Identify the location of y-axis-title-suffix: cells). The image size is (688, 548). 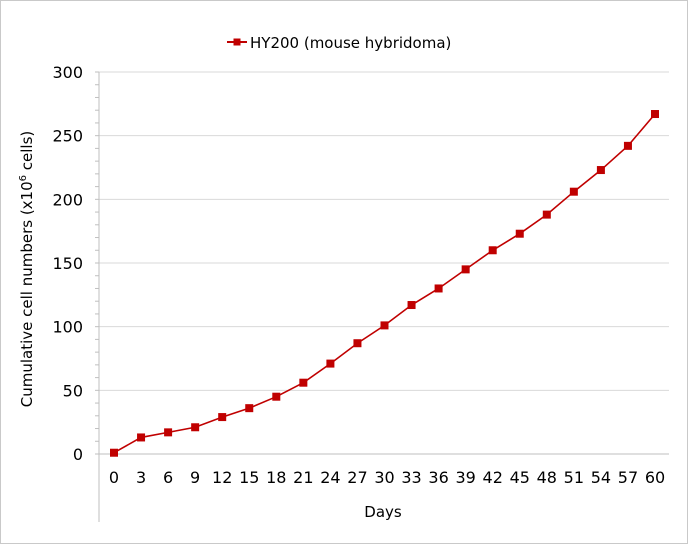
(27, 153).